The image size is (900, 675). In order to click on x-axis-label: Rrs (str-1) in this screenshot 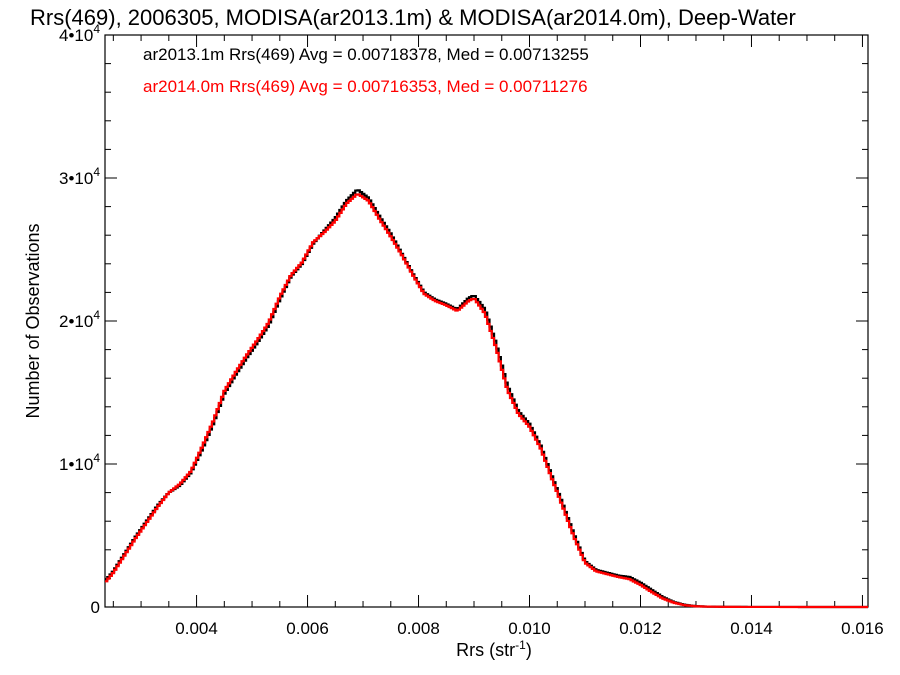, I will do `click(494, 649)`.